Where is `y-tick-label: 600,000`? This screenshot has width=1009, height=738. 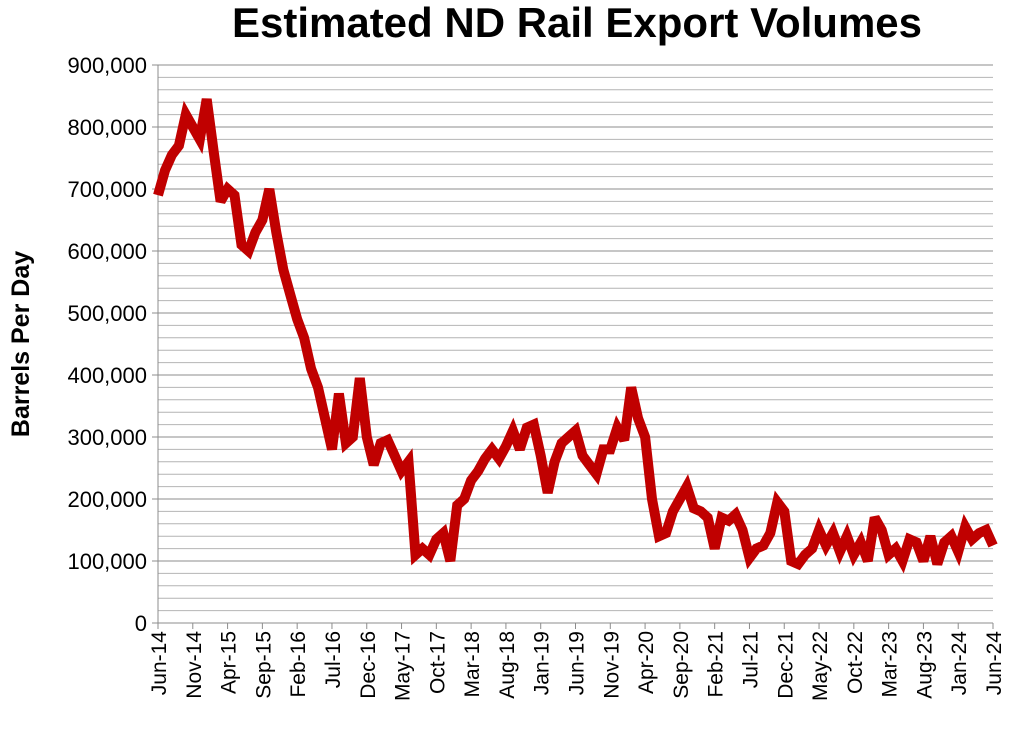 y-tick-label: 600,000 is located at coordinates (107, 251).